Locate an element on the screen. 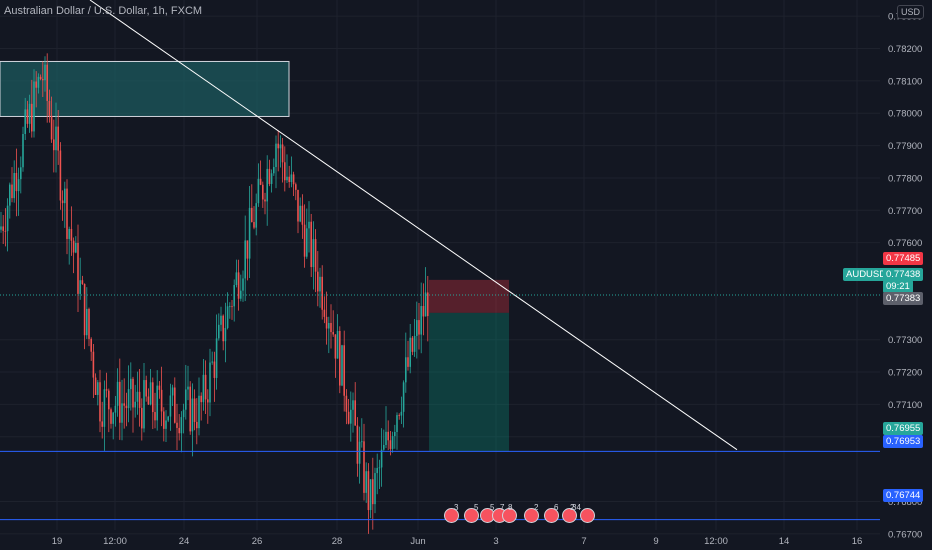 The width and height of the screenshot is (932, 550). supply-zone-rect is located at coordinates (145, 88).